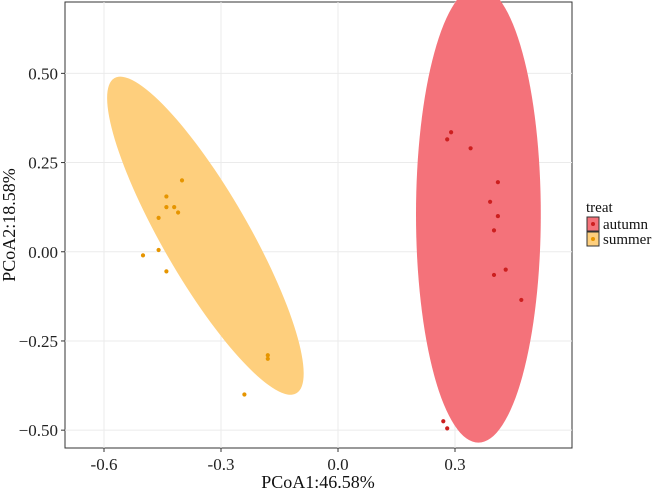 This screenshot has height=492, width=666. What do you see at coordinates (38, 430) in the screenshot?
I see `y-tick-label-4: −0.50` at bounding box center [38, 430].